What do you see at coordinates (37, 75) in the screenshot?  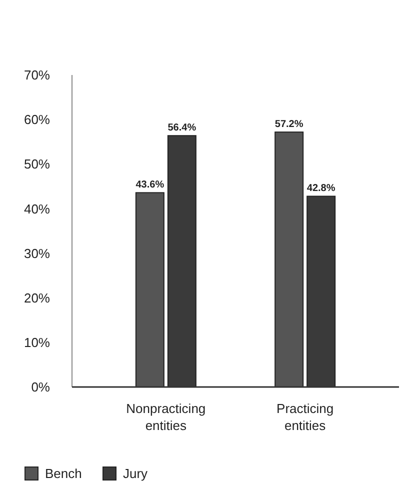 I see `y-tick-label: 70%` at bounding box center [37, 75].